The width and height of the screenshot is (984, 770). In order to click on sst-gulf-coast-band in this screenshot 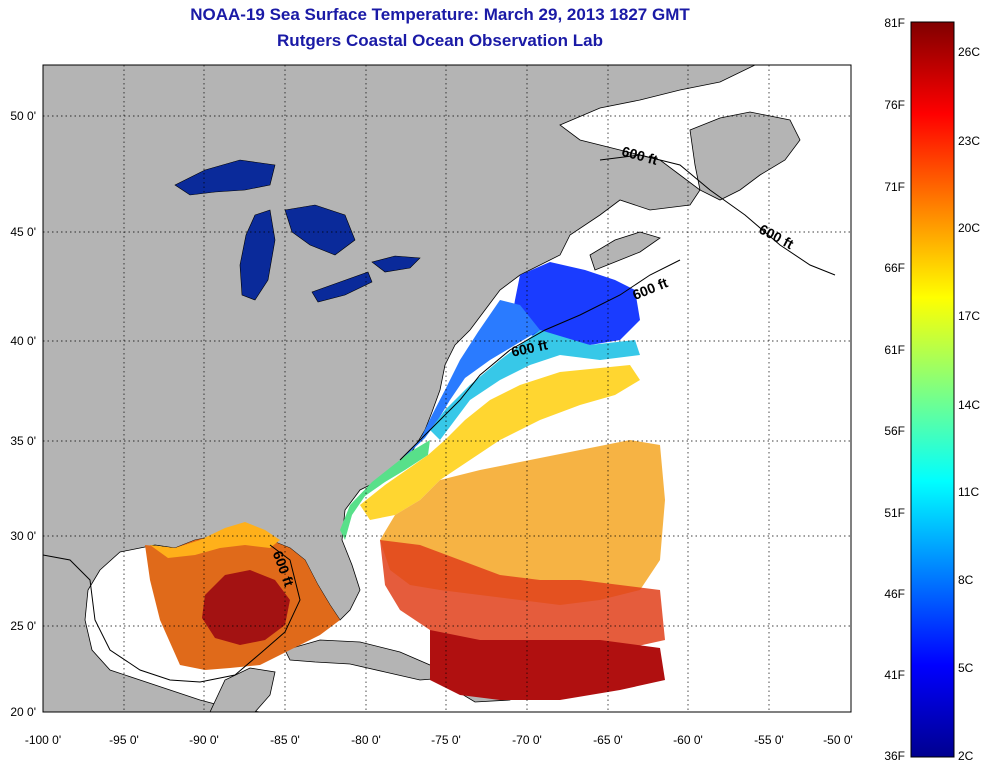, I will do `click(215, 540)`.